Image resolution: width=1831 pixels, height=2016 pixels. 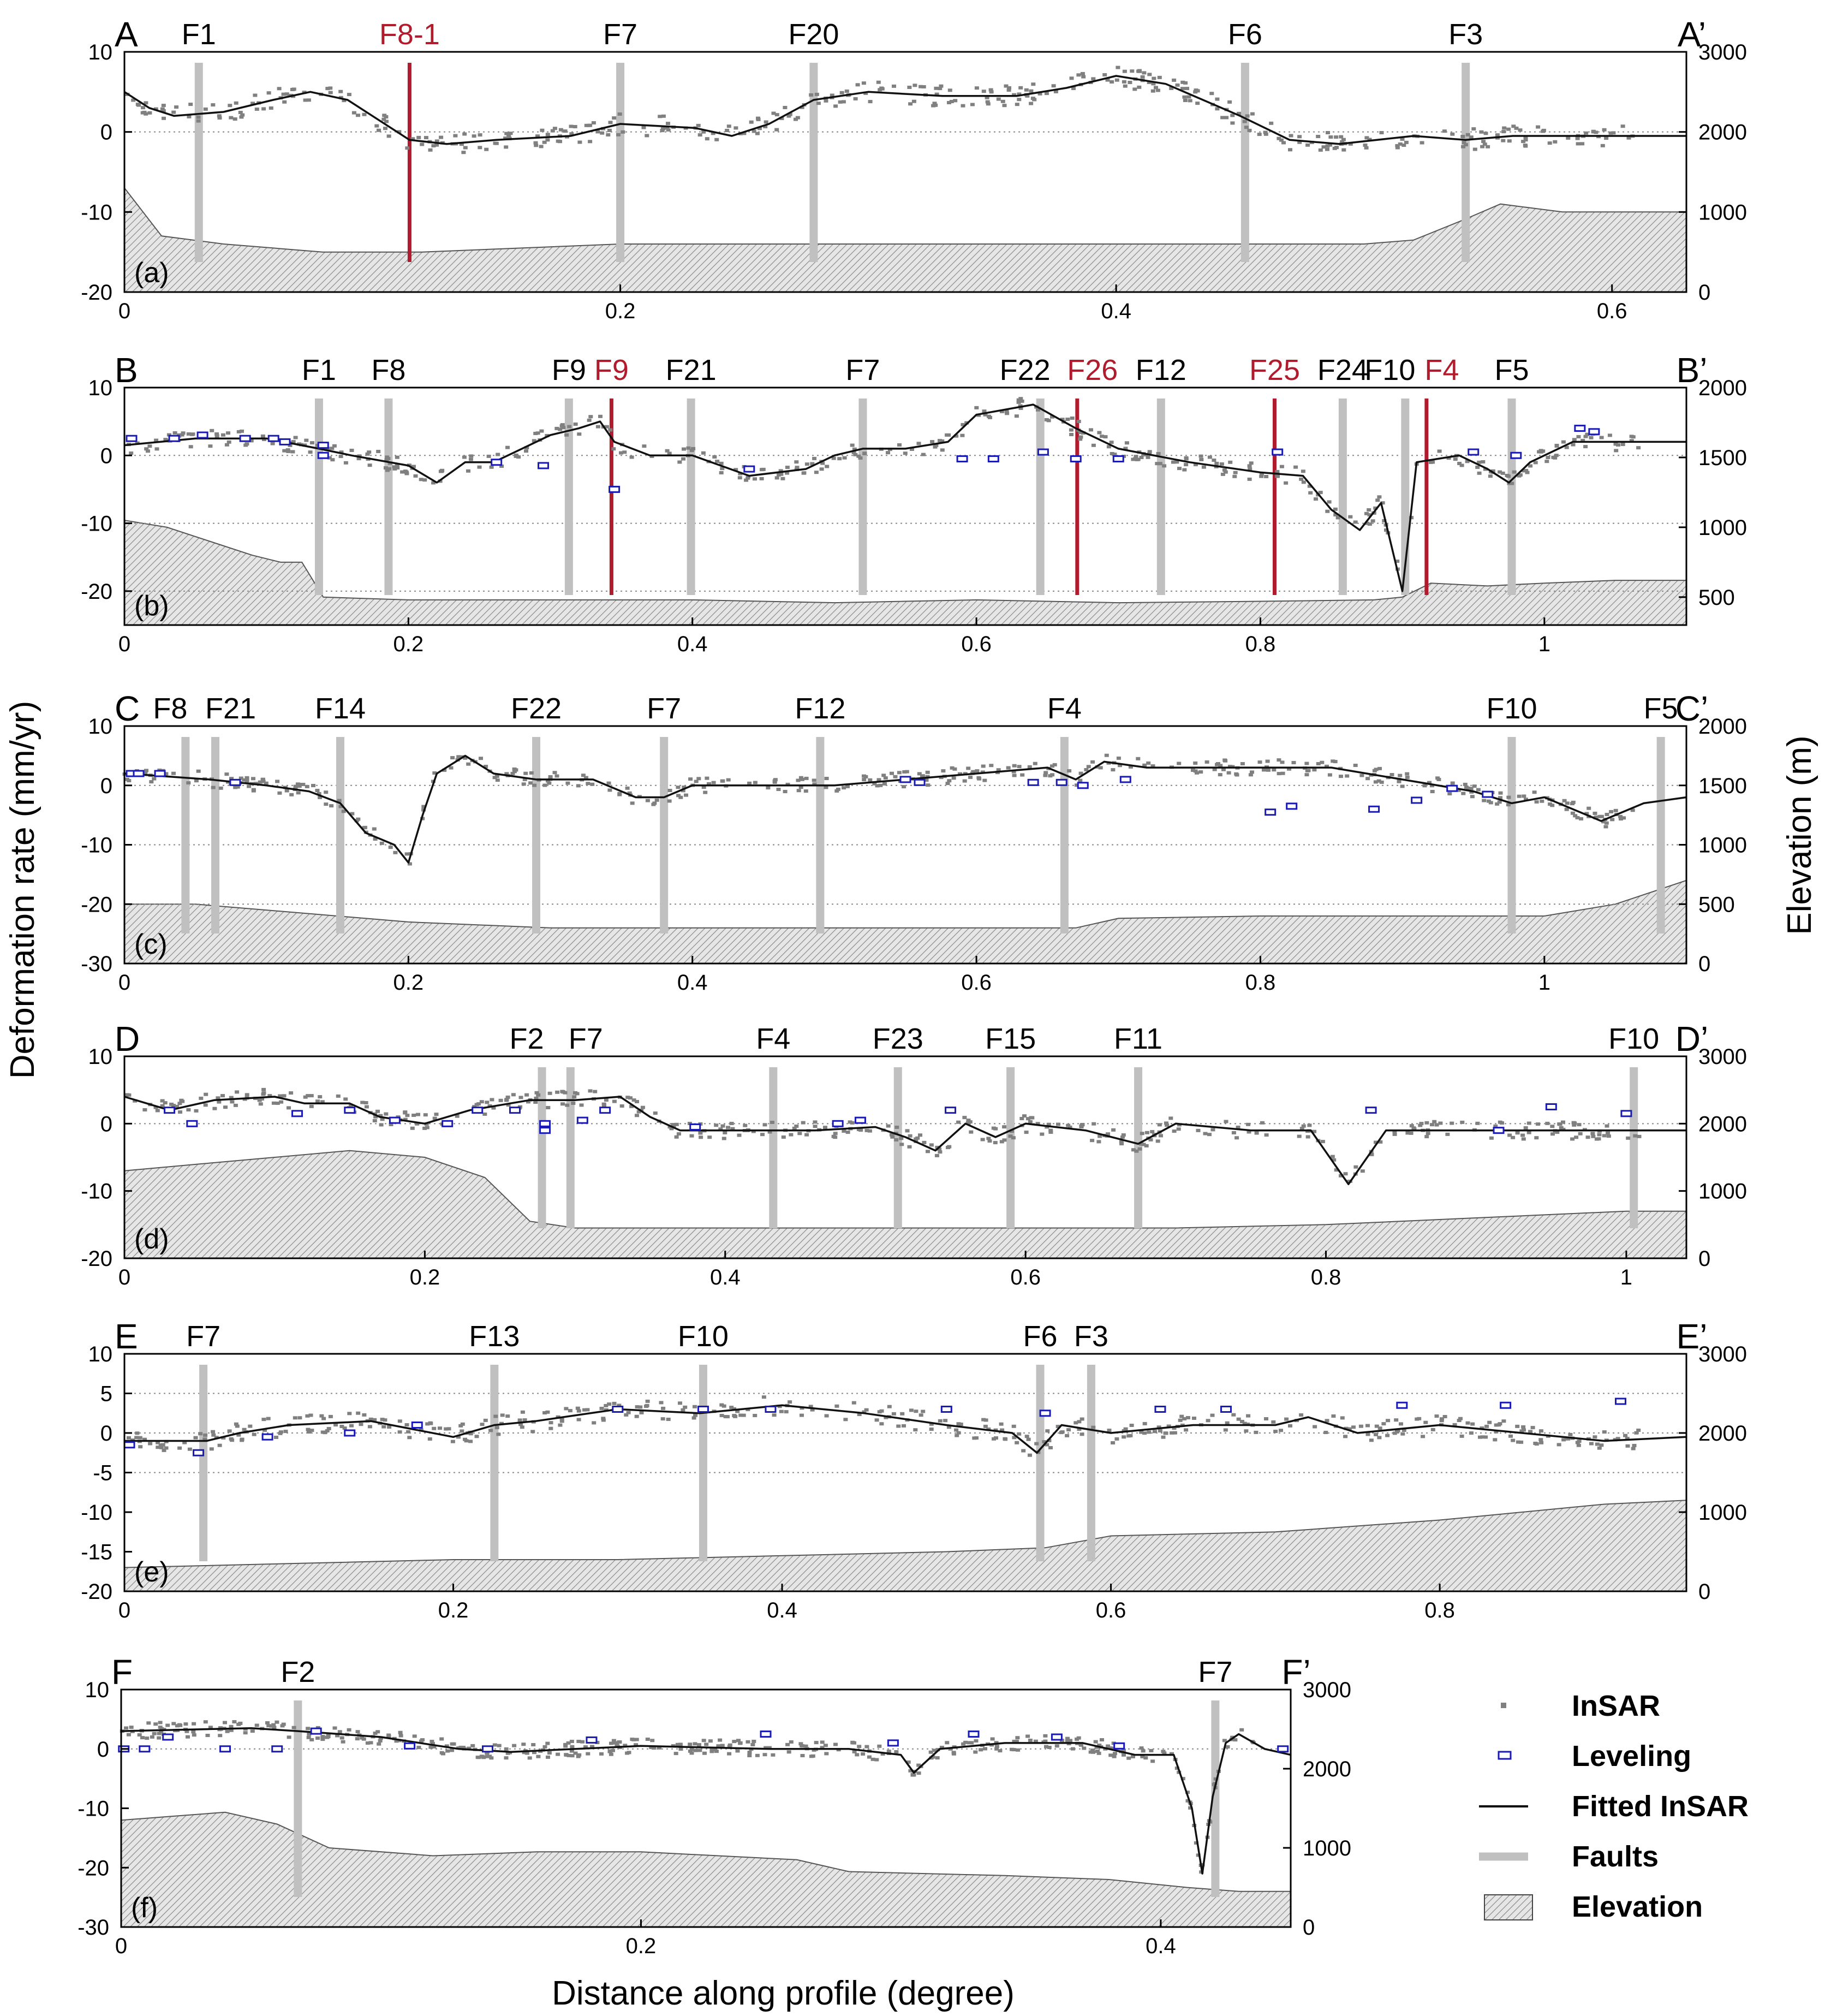 What do you see at coordinates (862, 370) in the screenshot?
I see `fault-label: F7` at bounding box center [862, 370].